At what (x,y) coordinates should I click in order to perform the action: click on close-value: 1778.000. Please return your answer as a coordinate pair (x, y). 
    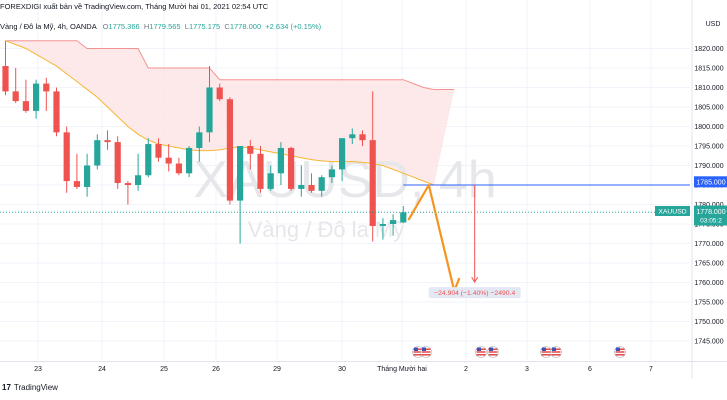
    Looking at the image, I should click on (245, 26).